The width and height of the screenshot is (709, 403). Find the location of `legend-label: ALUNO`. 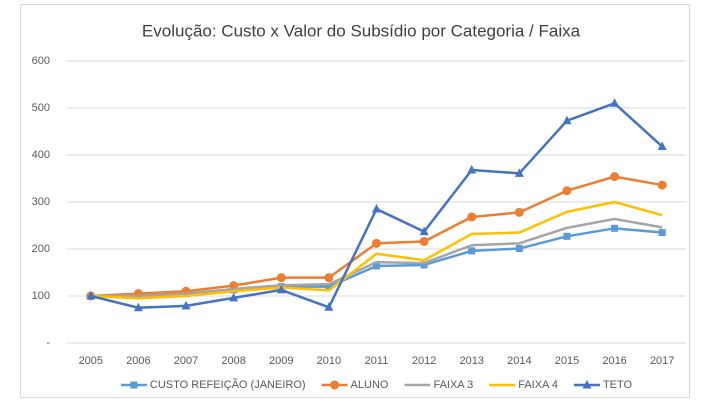

legend-label: ALUNO is located at coordinates (370, 385).